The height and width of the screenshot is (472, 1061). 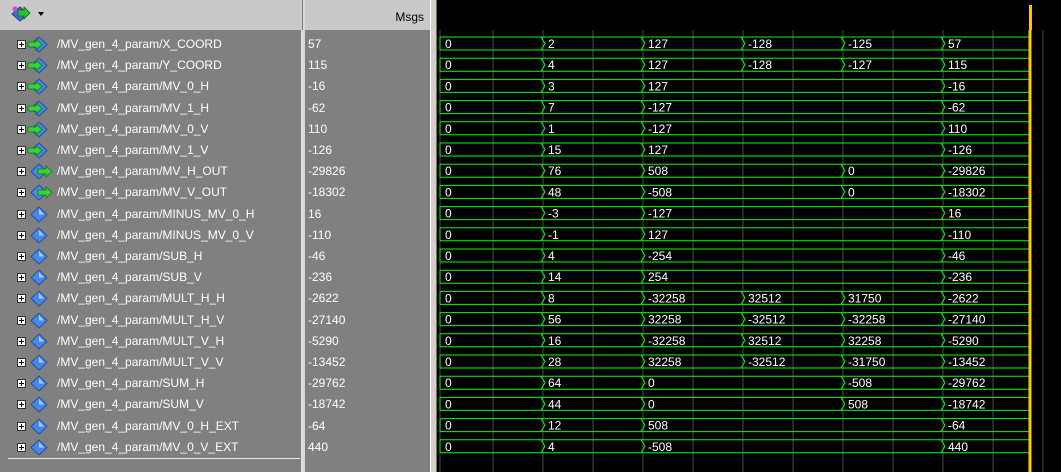 I want to click on signal-row: /MV_gen_4_param/MINUS_MV_0_V, so click(x=151, y=235).